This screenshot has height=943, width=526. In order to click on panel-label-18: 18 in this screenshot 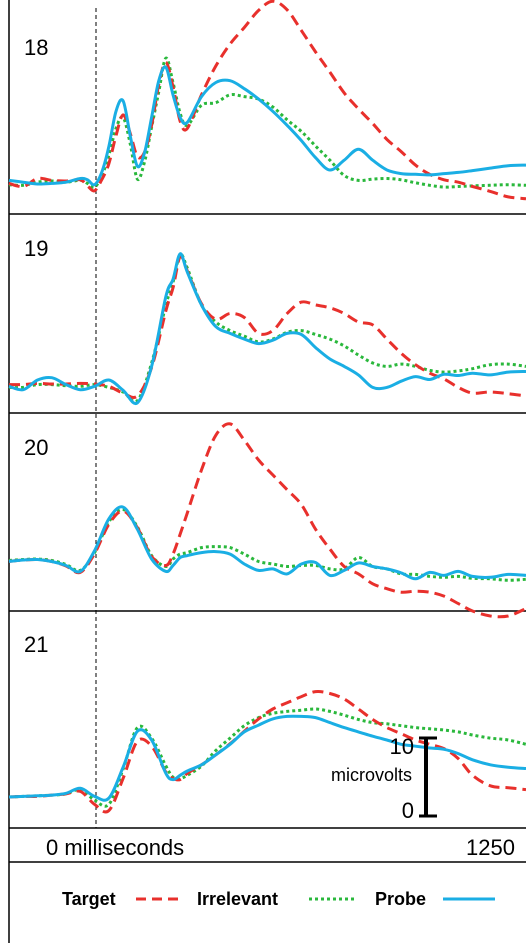, I will do `click(36, 47)`.